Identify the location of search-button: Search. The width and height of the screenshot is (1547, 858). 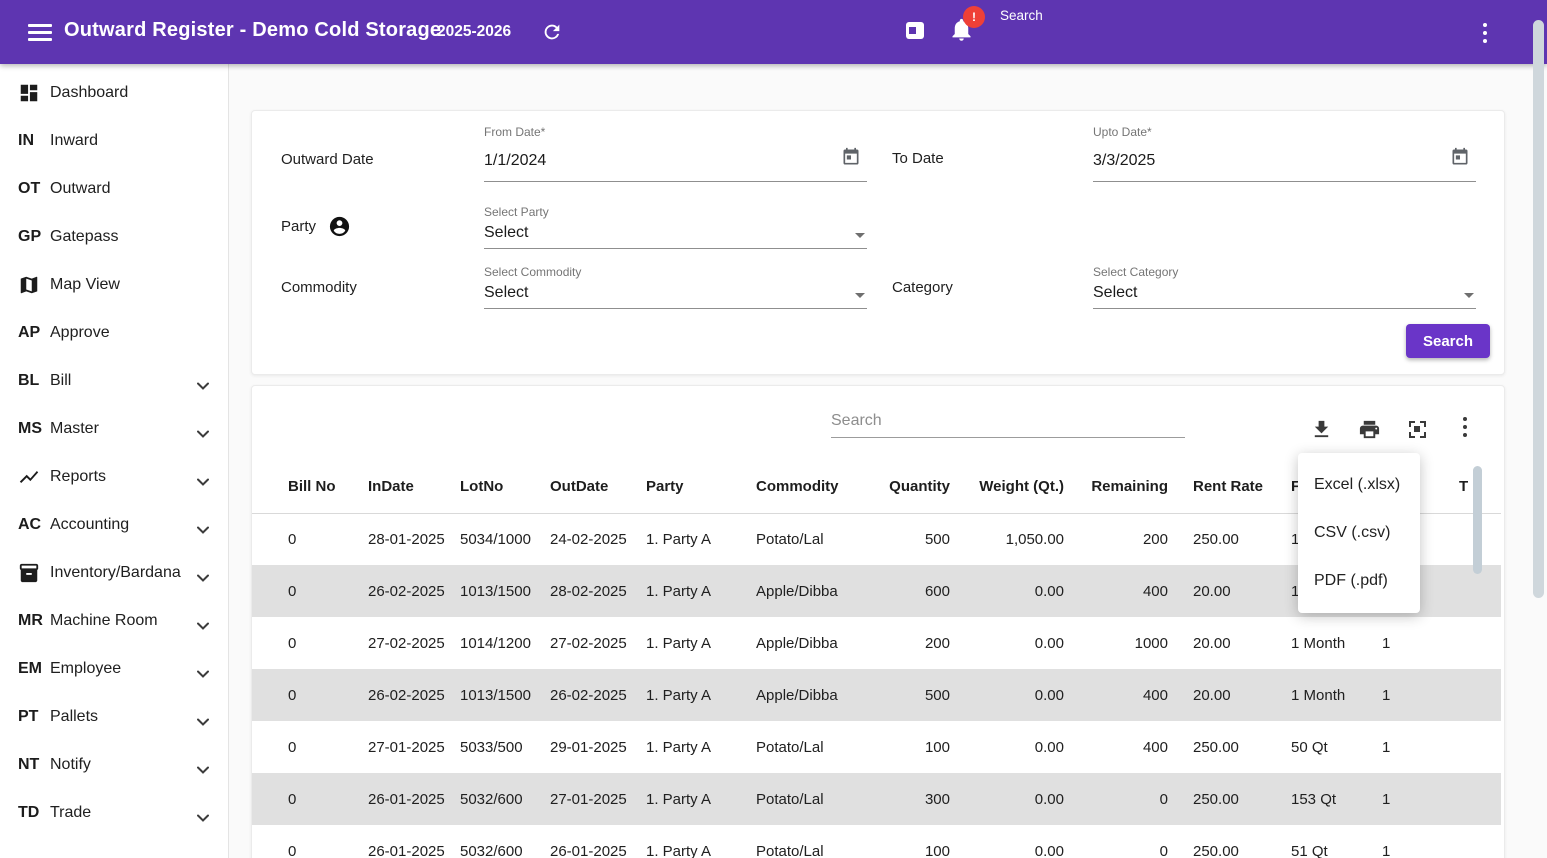
(1448, 341).